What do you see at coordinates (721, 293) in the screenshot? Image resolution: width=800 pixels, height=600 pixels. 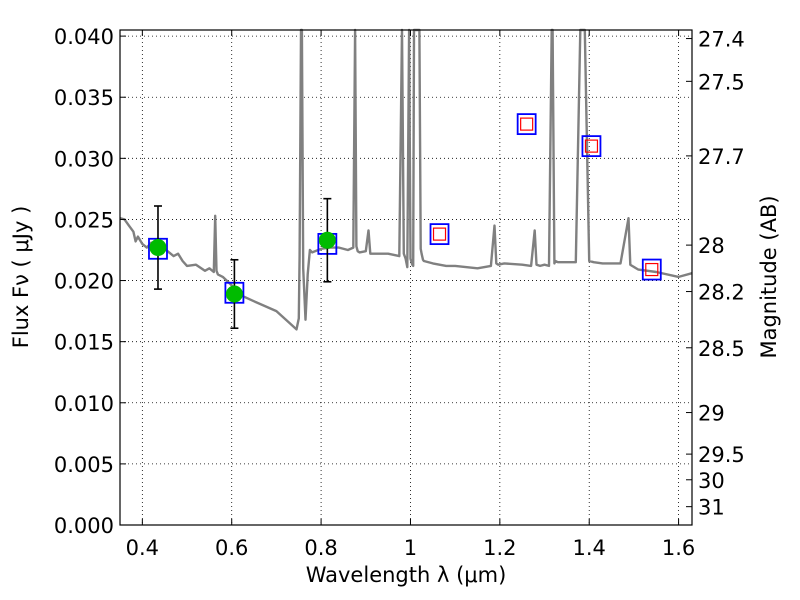 I see `y2-tick-label: 28.2` at bounding box center [721, 293].